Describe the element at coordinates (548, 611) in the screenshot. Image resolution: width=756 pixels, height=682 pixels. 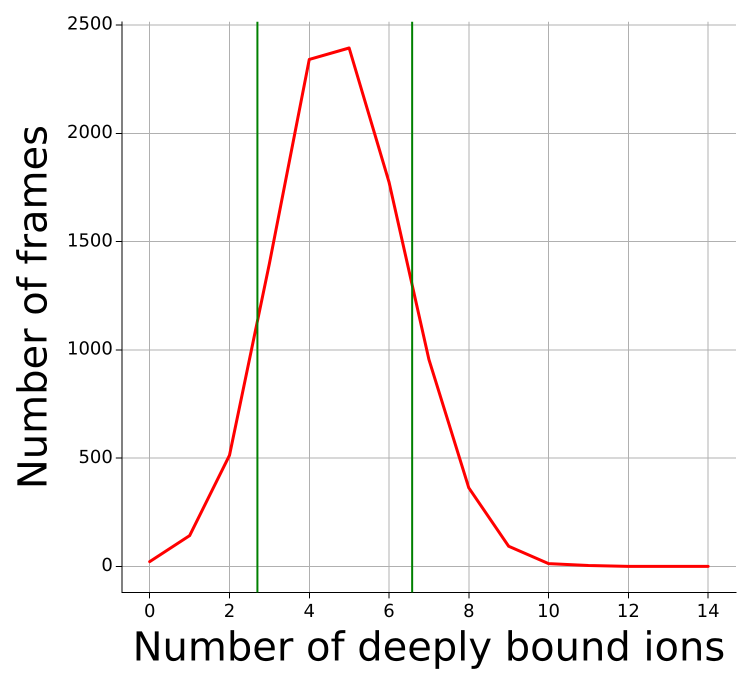
I see `x-tick-label: 10` at that location.